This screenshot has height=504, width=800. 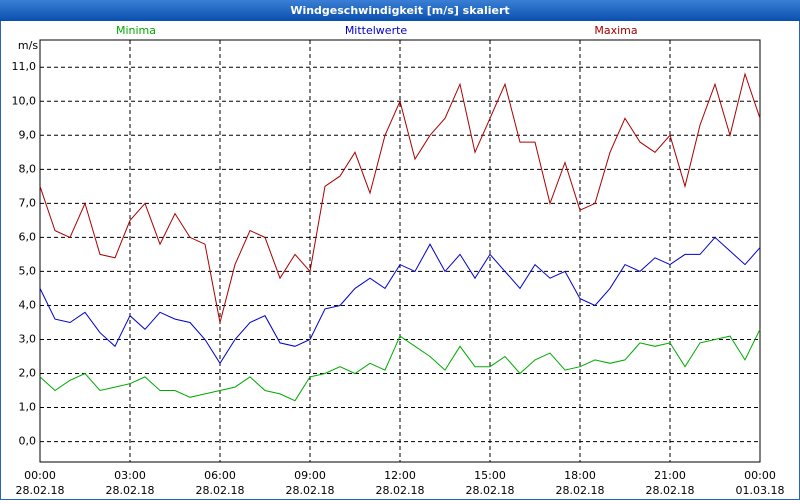 What do you see at coordinates (28, 168) in the screenshot?
I see `y-tick-label: 8,0` at bounding box center [28, 168].